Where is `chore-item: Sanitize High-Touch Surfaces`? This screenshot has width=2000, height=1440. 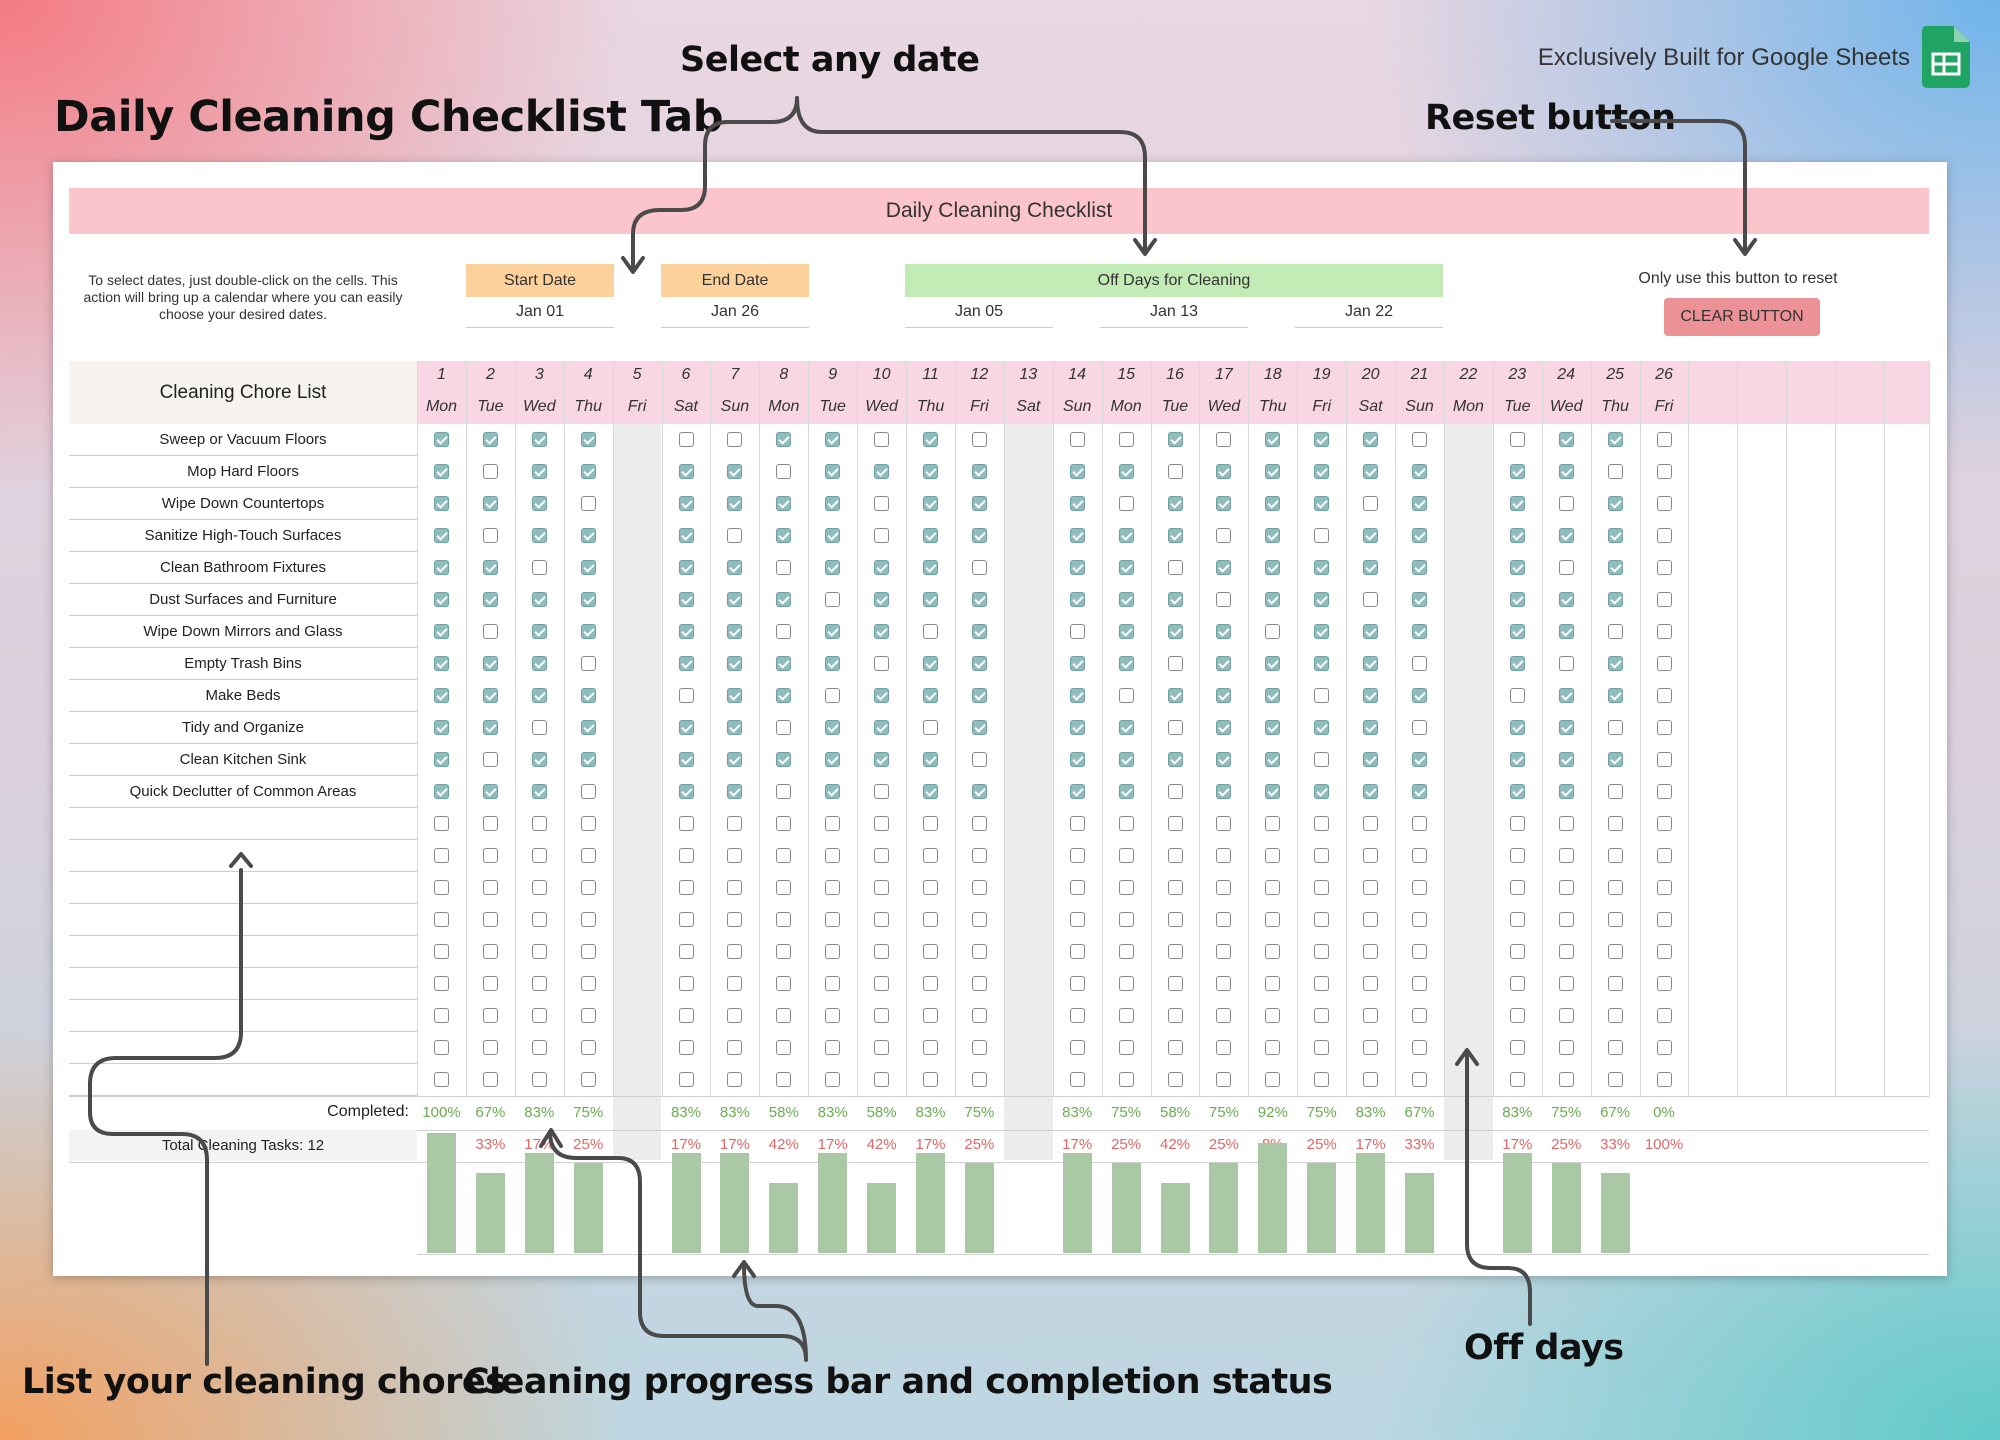 chore-item: Sanitize High-Touch Surfaces is located at coordinates (243, 536).